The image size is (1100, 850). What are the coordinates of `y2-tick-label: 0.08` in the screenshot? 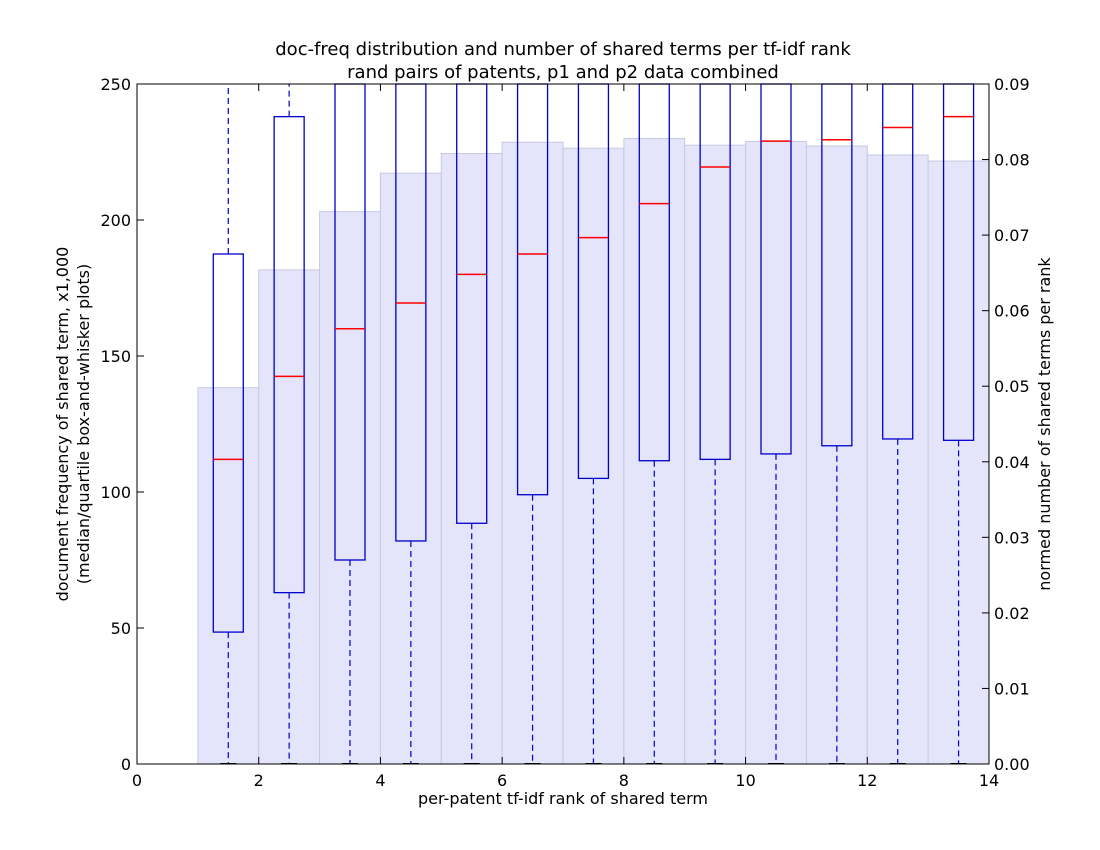 It's located at (1012, 160).